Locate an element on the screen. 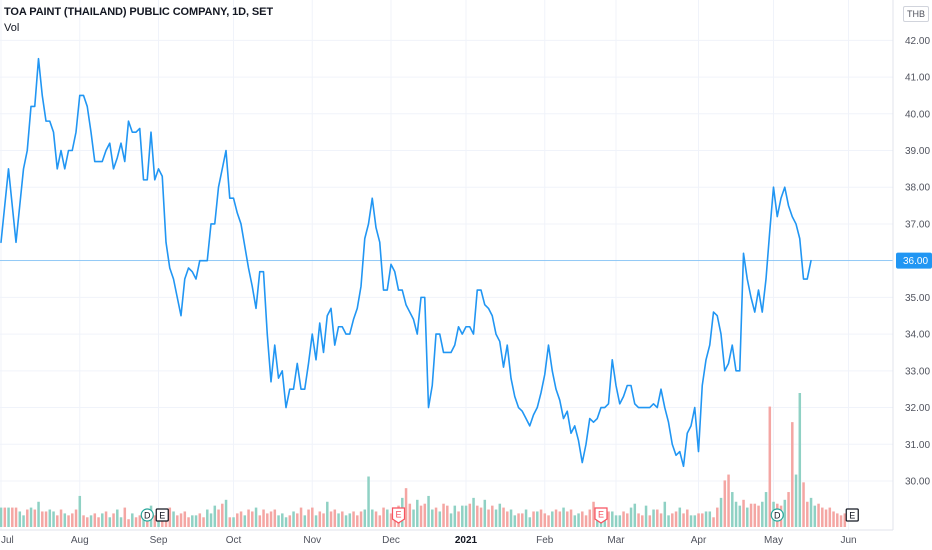 The width and height of the screenshot is (932, 550). x-axis: Jul Aug Sep Oct Nov Dec 2021 Feb Mar Apr May Jun is located at coordinates (446, 537).